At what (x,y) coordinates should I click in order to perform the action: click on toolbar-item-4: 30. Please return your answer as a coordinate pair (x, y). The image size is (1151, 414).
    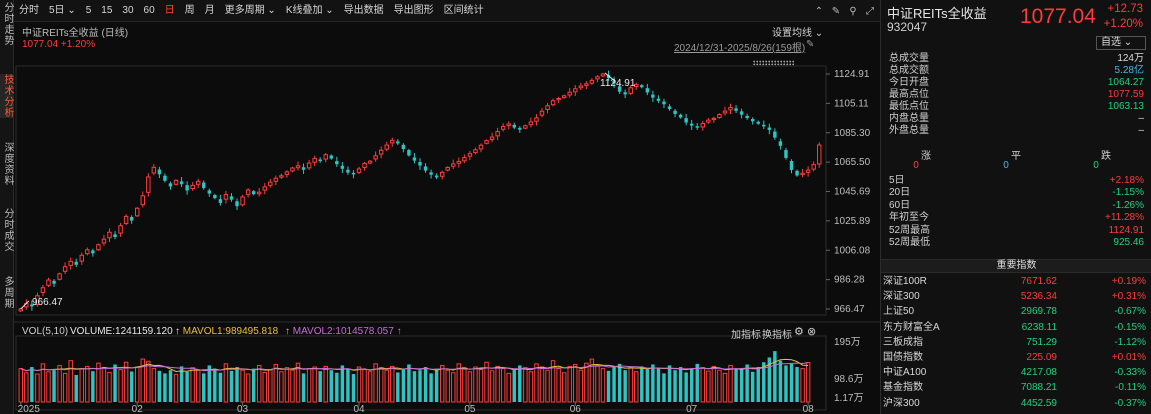
    Looking at the image, I should click on (128, 10).